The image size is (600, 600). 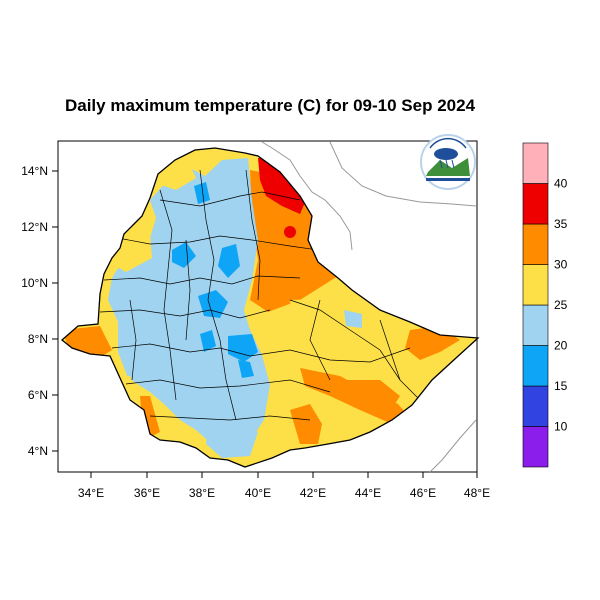 I want to click on lon-tick-label: 42°E, so click(x=313, y=493).